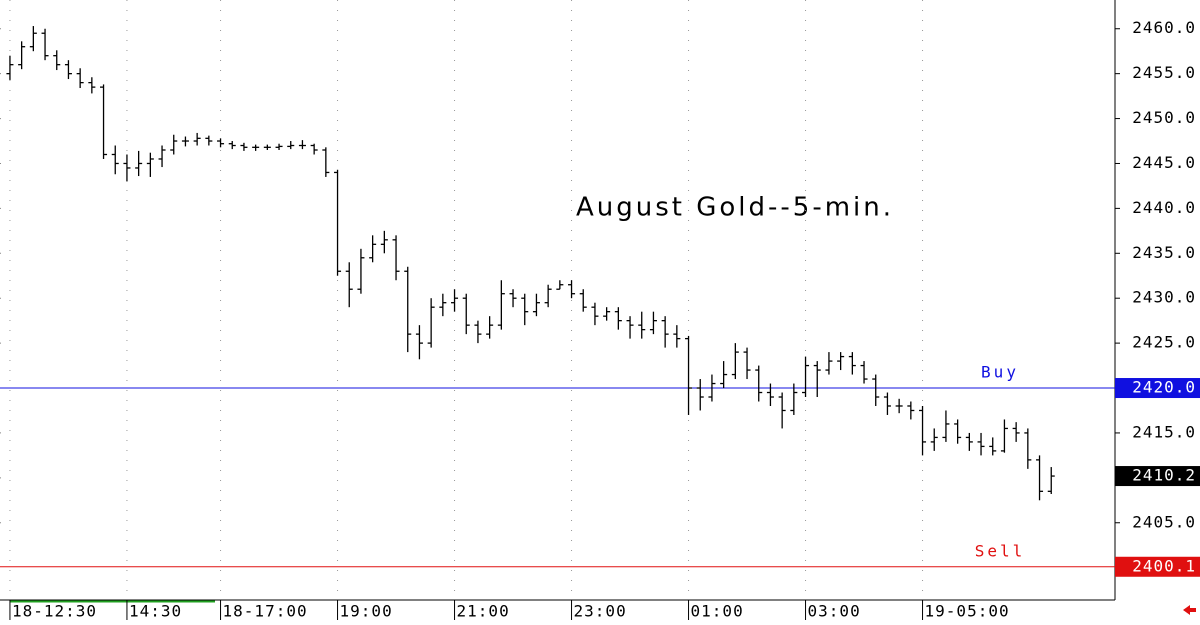 Image resolution: width=1200 pixels, height=625 pixels. Describe the element at coordinates (735, 208) in the screenshot. I see `chart-title: August Gold--5-min.` at that location.